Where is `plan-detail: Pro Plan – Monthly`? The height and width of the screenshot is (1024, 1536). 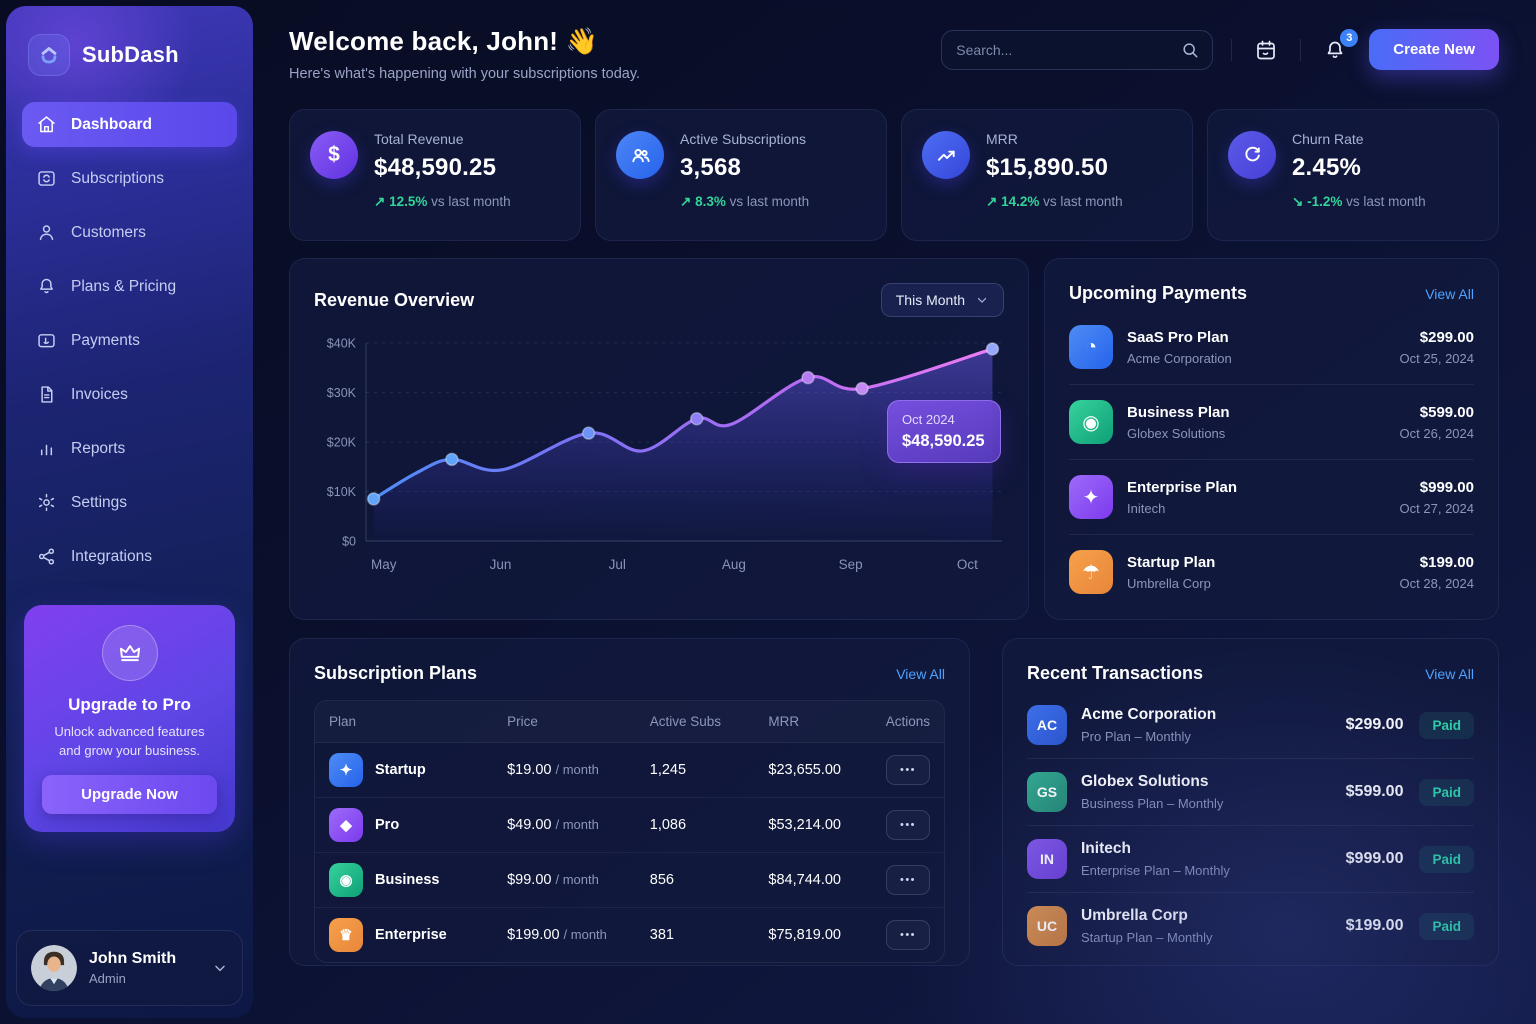
plan-detail: Pro Plan – Monthly is located at coordinates (1136, 736).